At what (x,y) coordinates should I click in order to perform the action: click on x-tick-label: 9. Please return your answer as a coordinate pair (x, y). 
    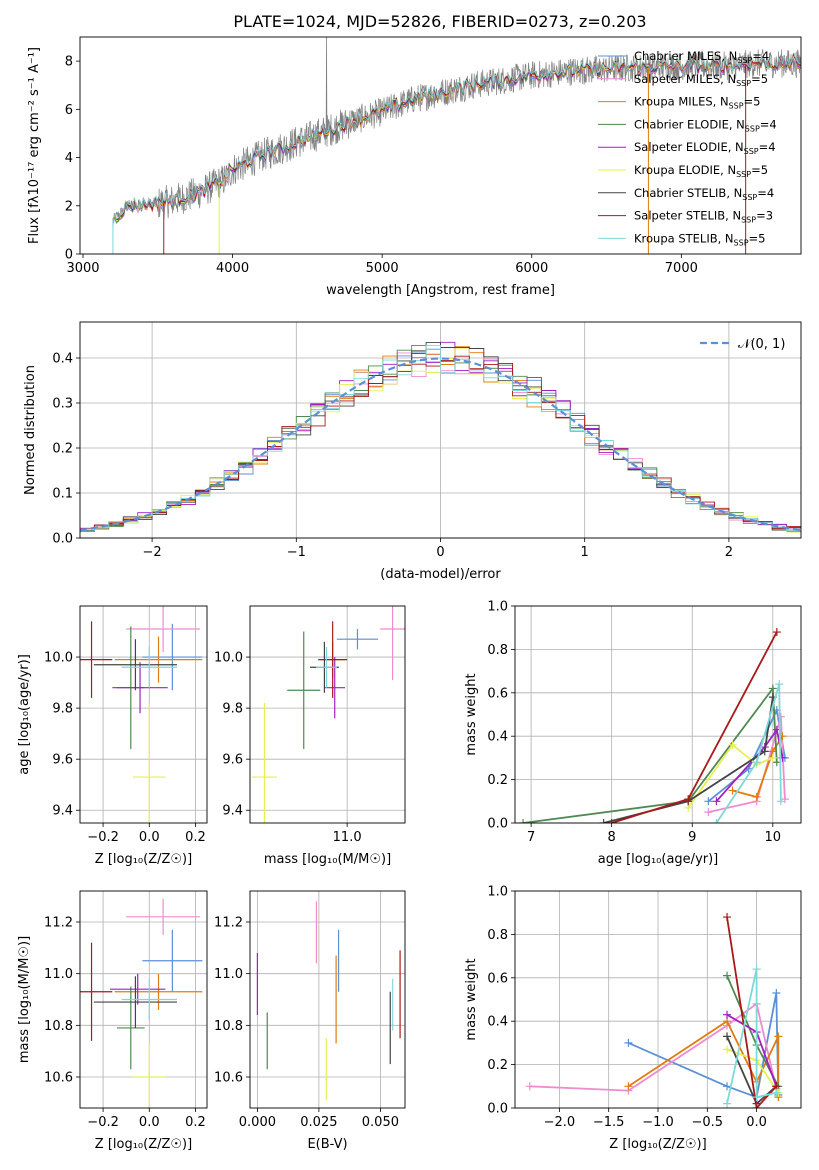
    Looking at the image, I should click on (692, 837).